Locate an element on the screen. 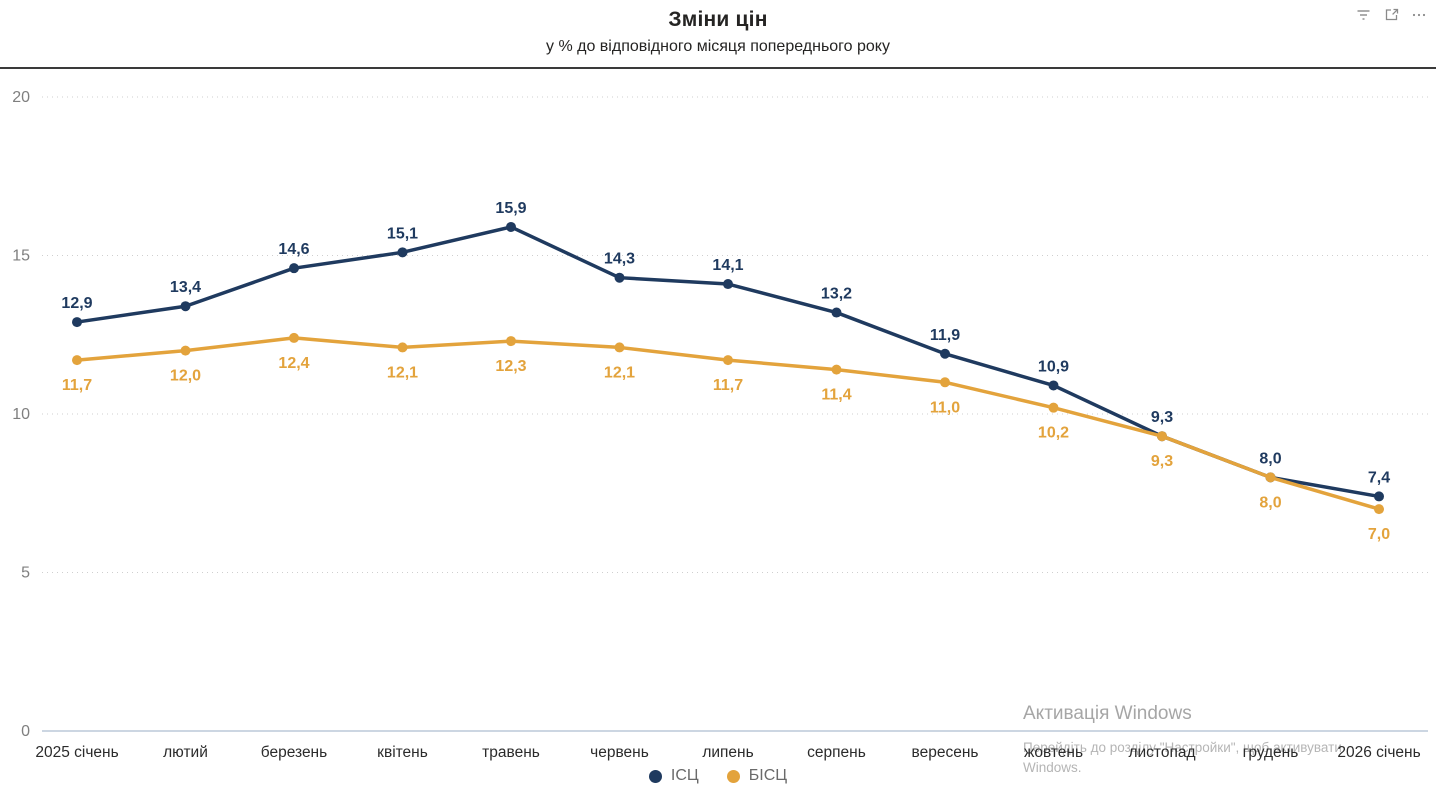 This screenshot has width=1436, height=806. legend-label-1: БІСЦ is located at coordinates (768, 775).